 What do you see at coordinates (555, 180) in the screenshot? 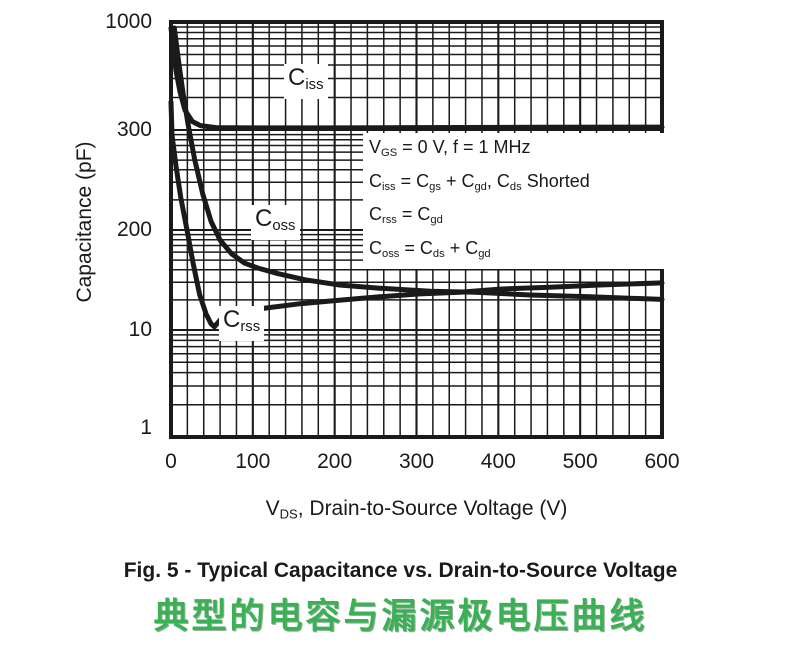
I see `text-segment: Shorted` at bounding box center [555, 180].